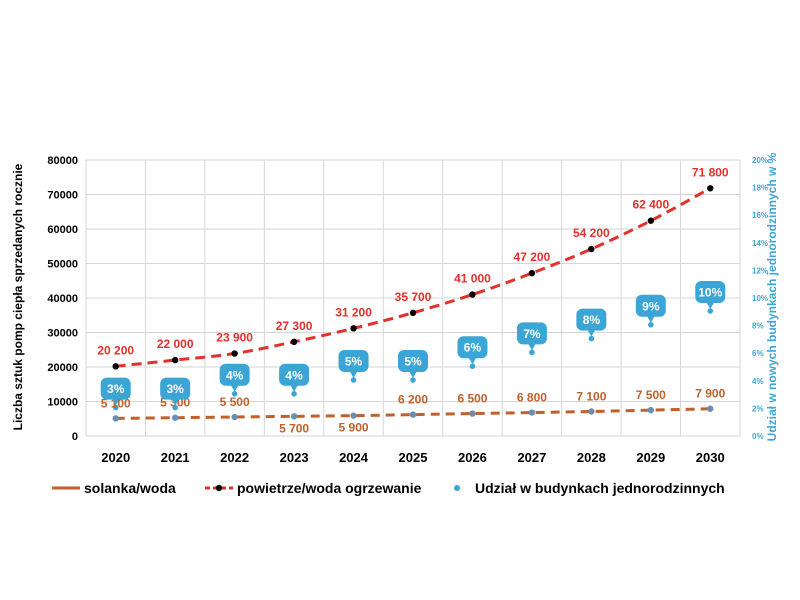  I want to click on y2-tick-label: 8%, so click(758, 326).